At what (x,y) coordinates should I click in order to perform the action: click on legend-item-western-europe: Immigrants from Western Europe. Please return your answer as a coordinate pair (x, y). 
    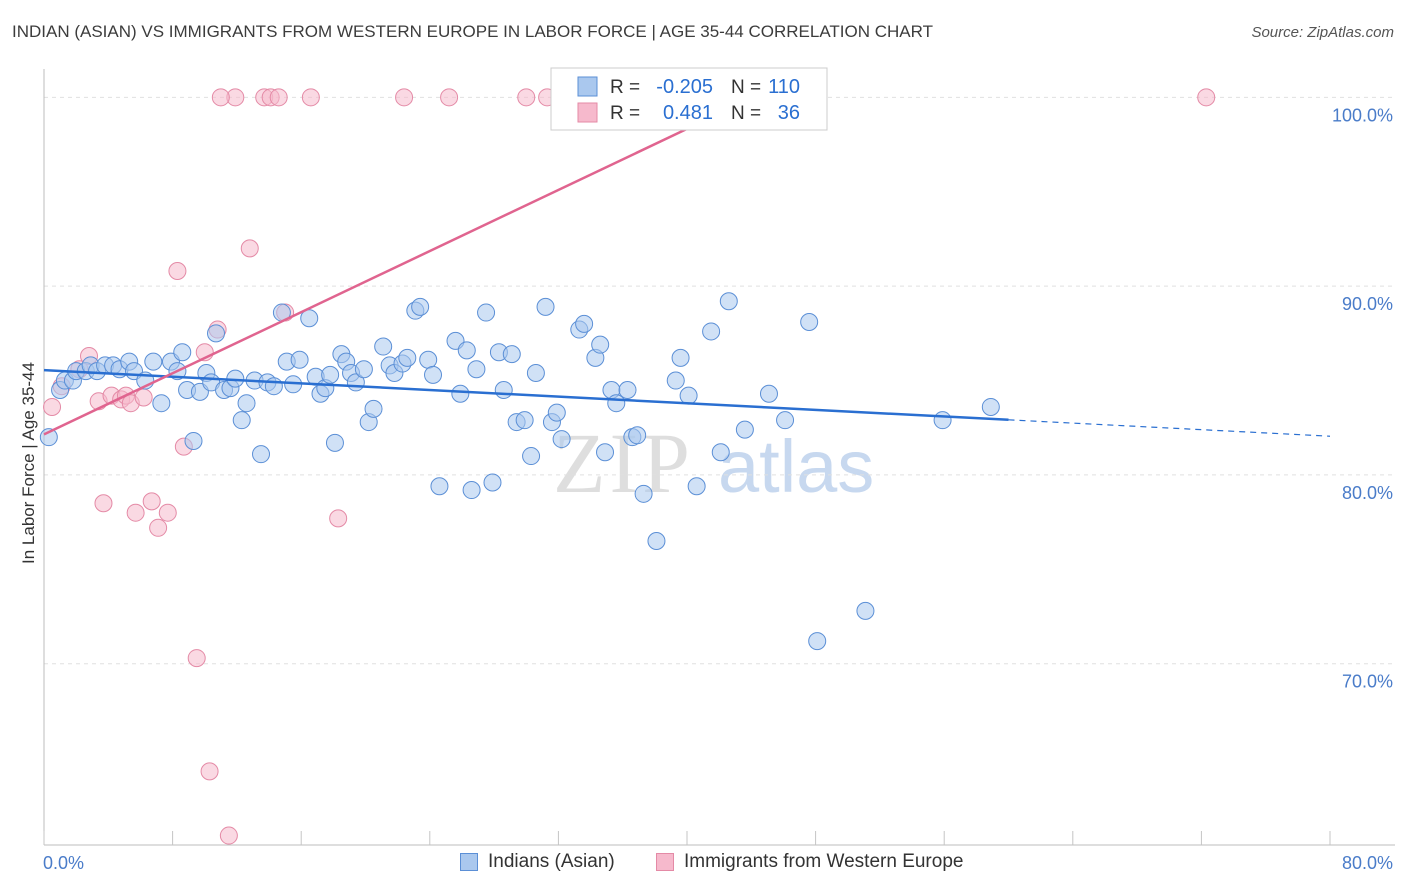
    Looking at the image, I should click on (809, 862).